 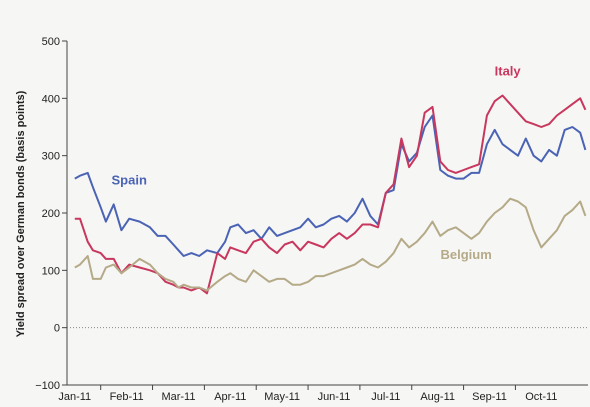 I want to click on x-tick-label: Jul-11, so click(x=385, y=397).